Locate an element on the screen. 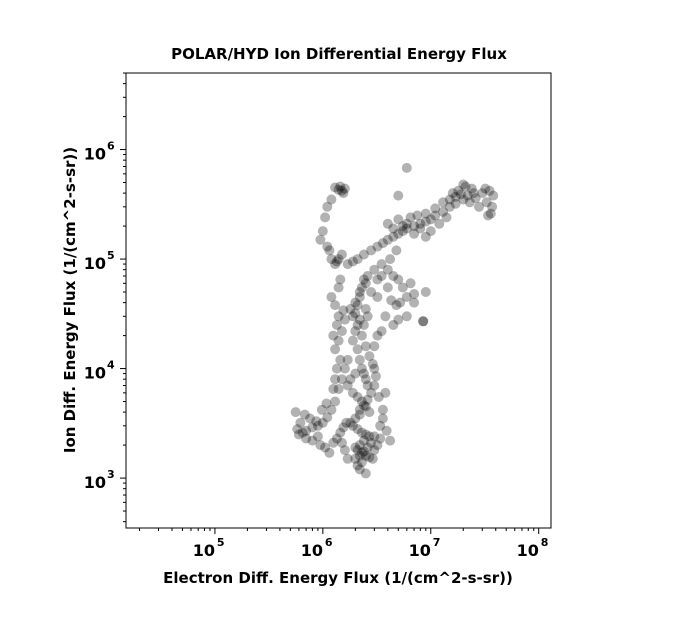 This screenshot has height=619, width=677. chart-title: POLAR/HYD Ion Differential Energy Flux is located at coordinates (339, 54).